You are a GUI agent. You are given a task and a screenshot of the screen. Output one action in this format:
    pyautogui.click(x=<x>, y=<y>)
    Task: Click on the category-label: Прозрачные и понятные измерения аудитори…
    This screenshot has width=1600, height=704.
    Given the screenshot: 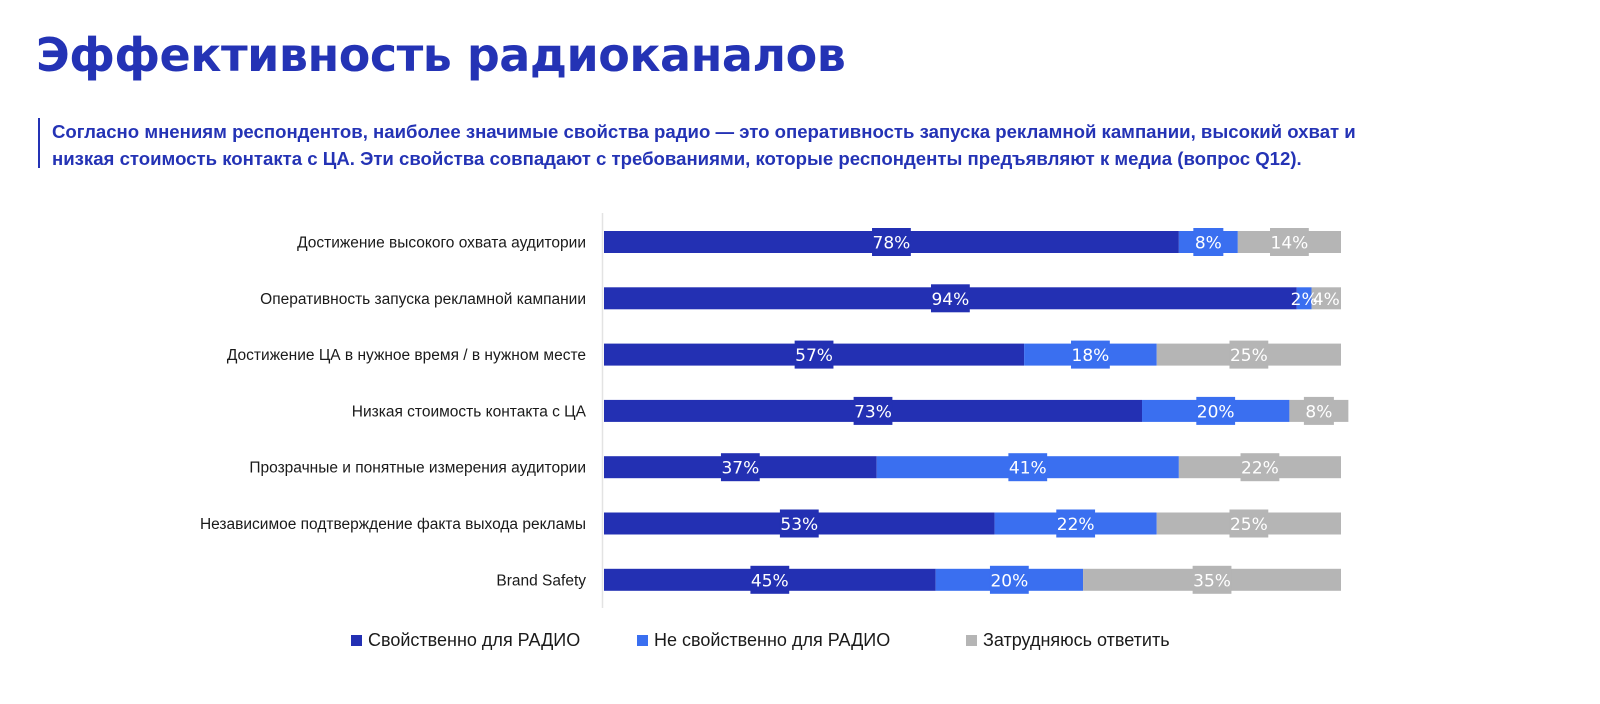 What is the action you would take?
    pyautogui.click(x=417, y=468)
    